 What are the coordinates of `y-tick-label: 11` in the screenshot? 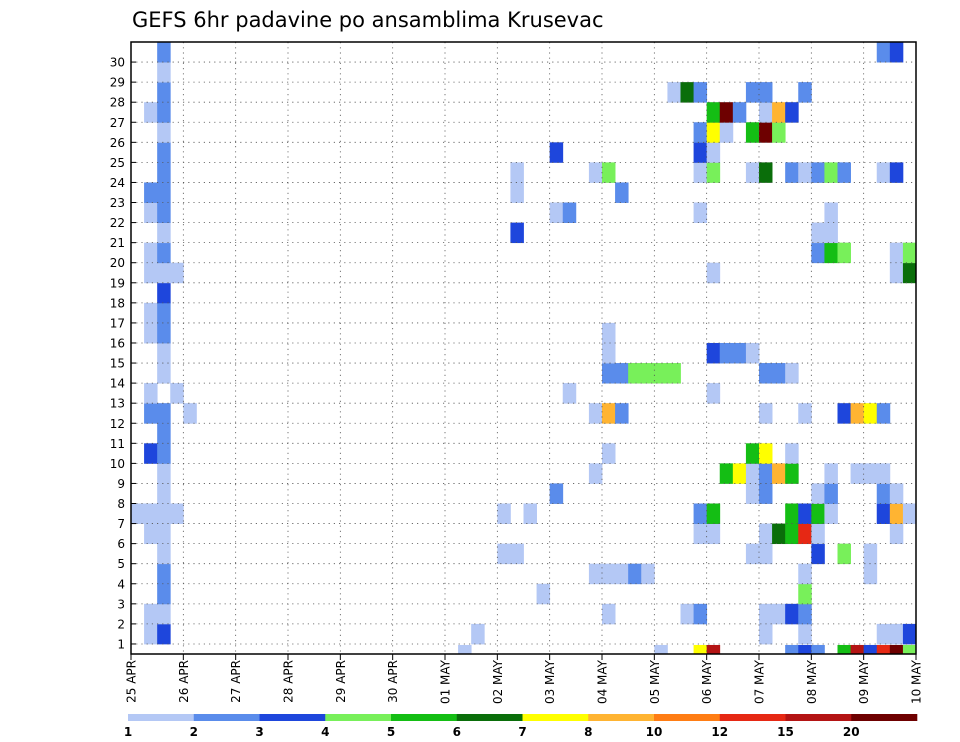 It's located at (117, 444).